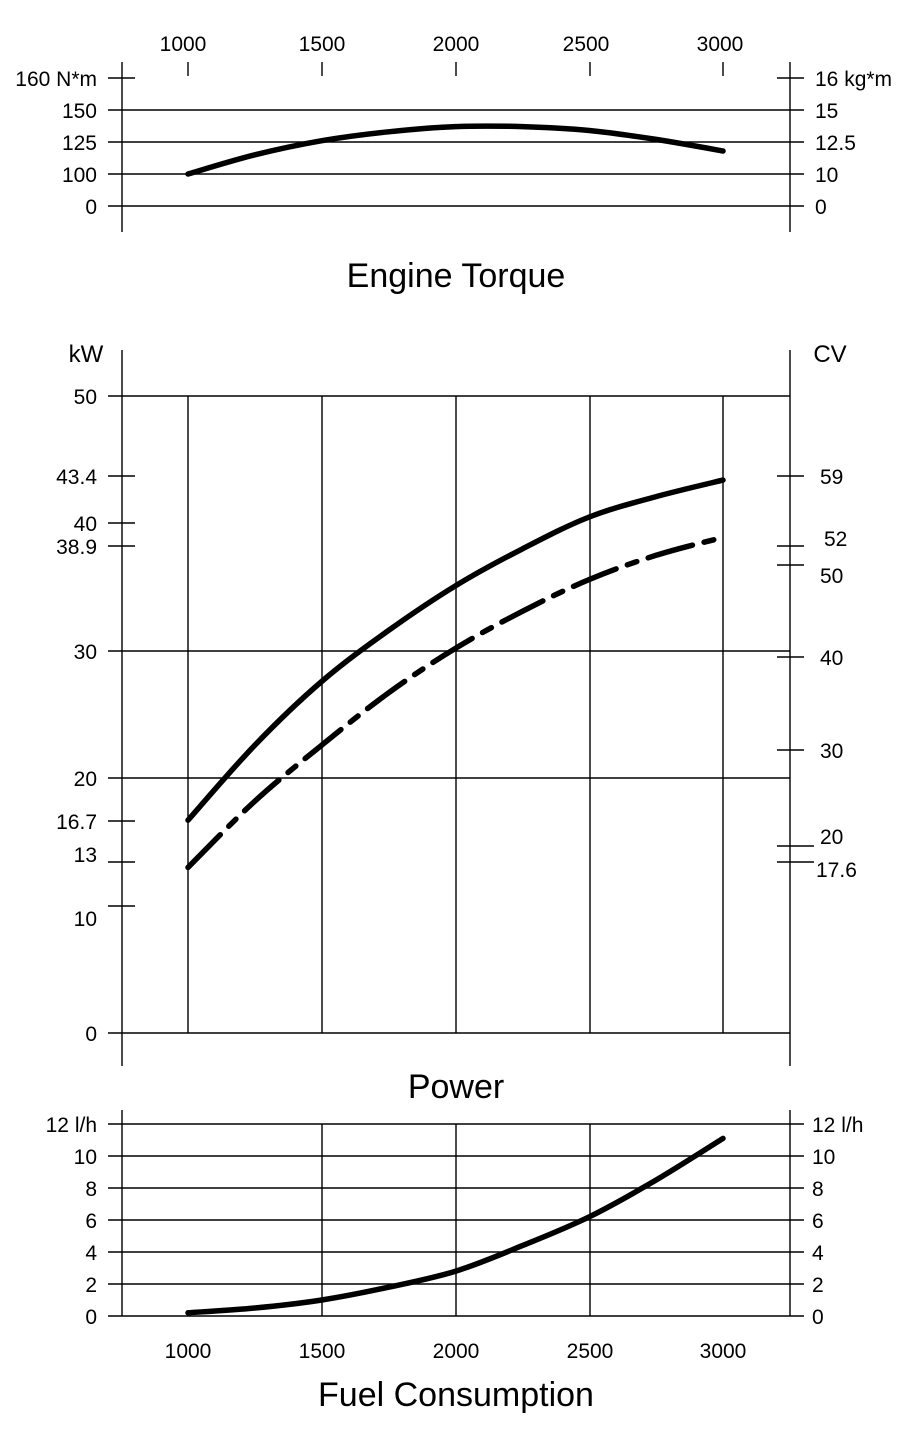  What do you see at coordinates (91, 1317) in the screenshot?
I see `fuel-left-tick: 0` at bounding box center [91, 1317].